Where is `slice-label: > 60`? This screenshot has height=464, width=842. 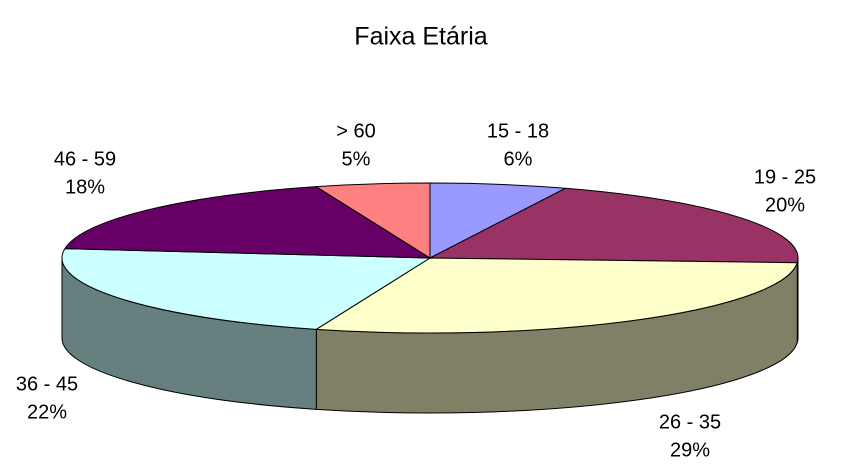
slice-label: > 60 is located at coordinates (355, 131).